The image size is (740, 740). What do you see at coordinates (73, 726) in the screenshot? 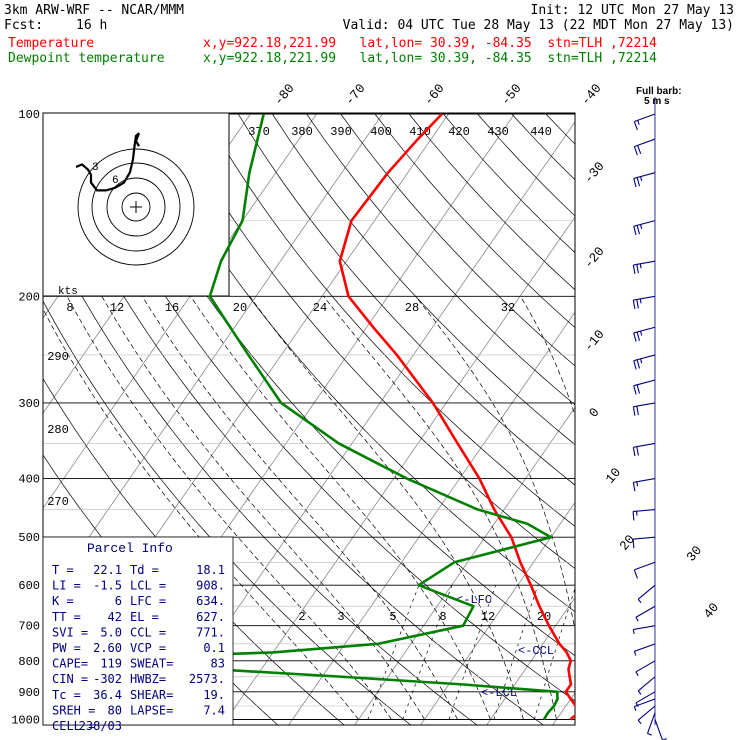
I see `parcel-row-label: CELL =` at bounding box center [73, 726].